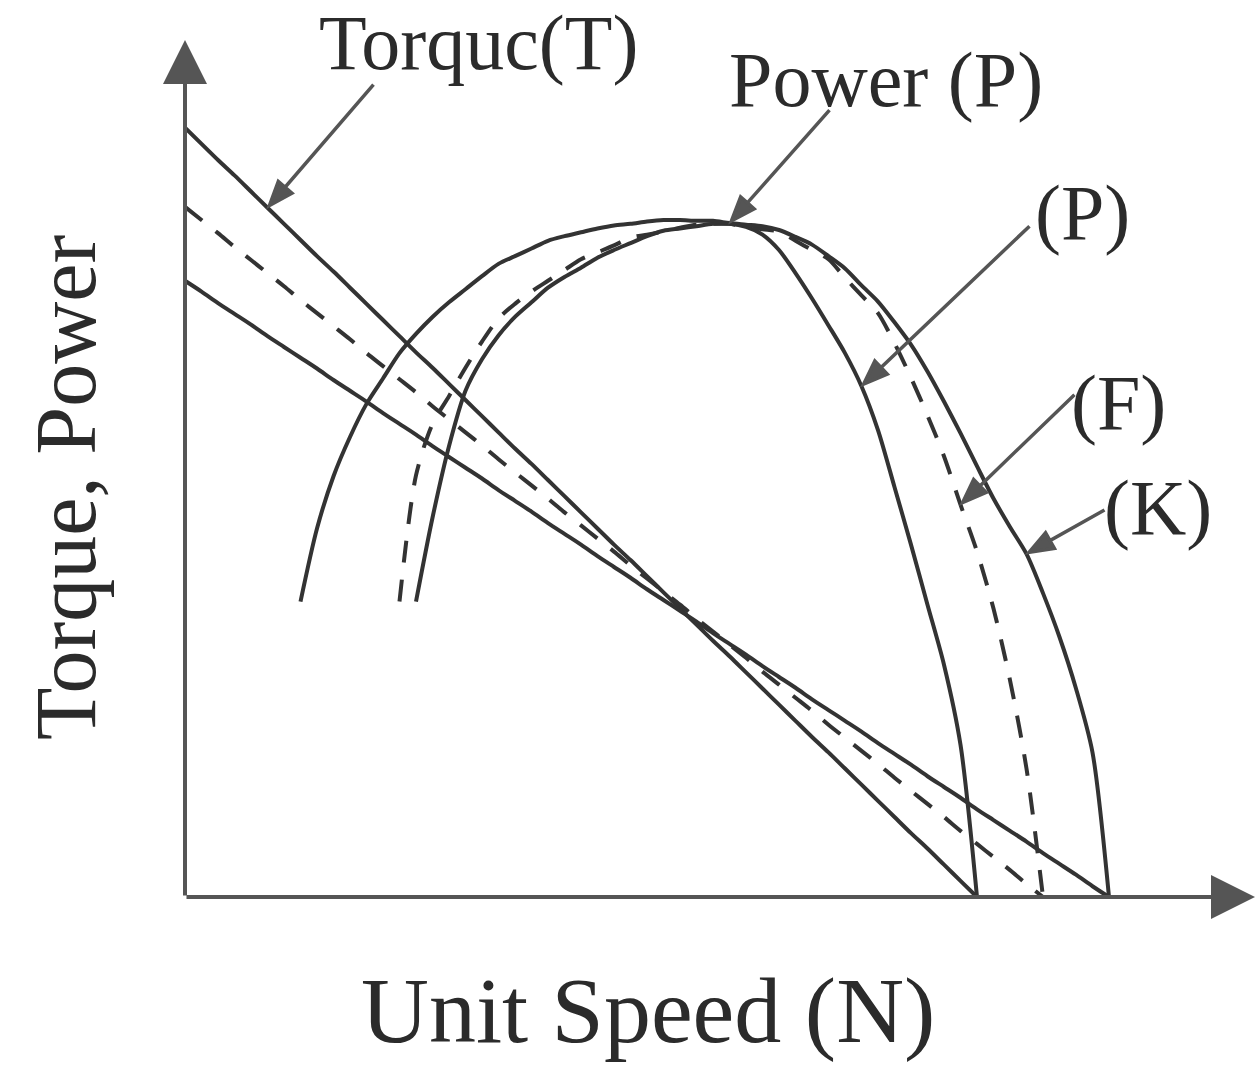 This screenshot has width=1259, height=1065. I want to click on text: Power (P), so click(886, 79).